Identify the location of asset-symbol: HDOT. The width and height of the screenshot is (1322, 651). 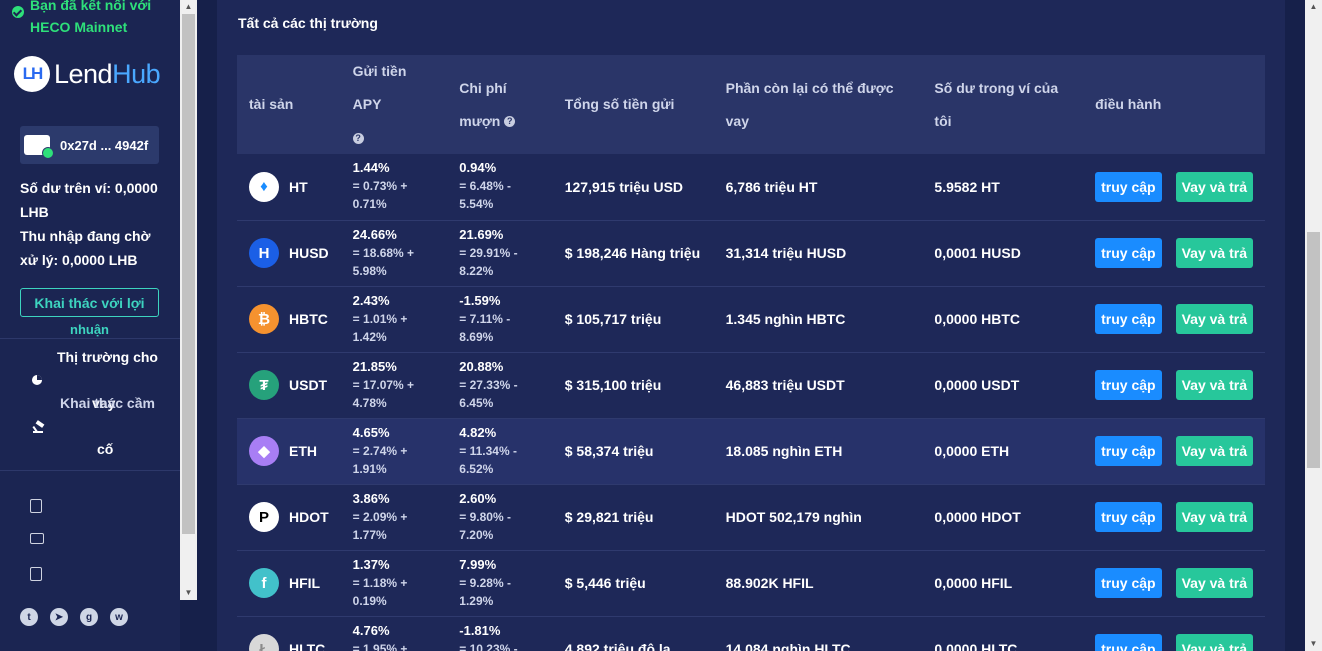
(309, 517).